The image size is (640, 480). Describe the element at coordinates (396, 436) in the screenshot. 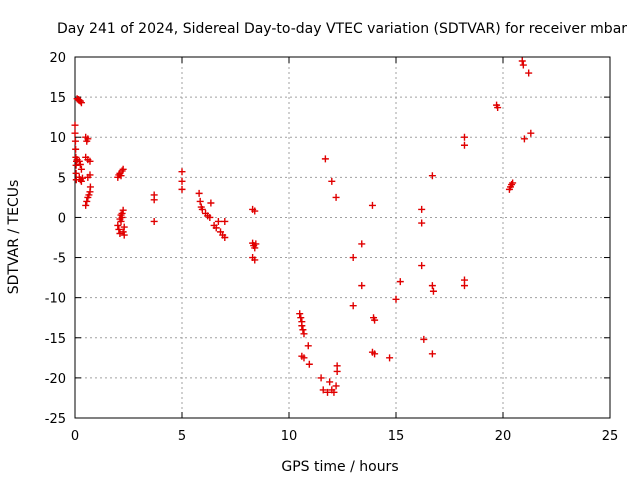

I see `x-tick-label: 15` at that location.